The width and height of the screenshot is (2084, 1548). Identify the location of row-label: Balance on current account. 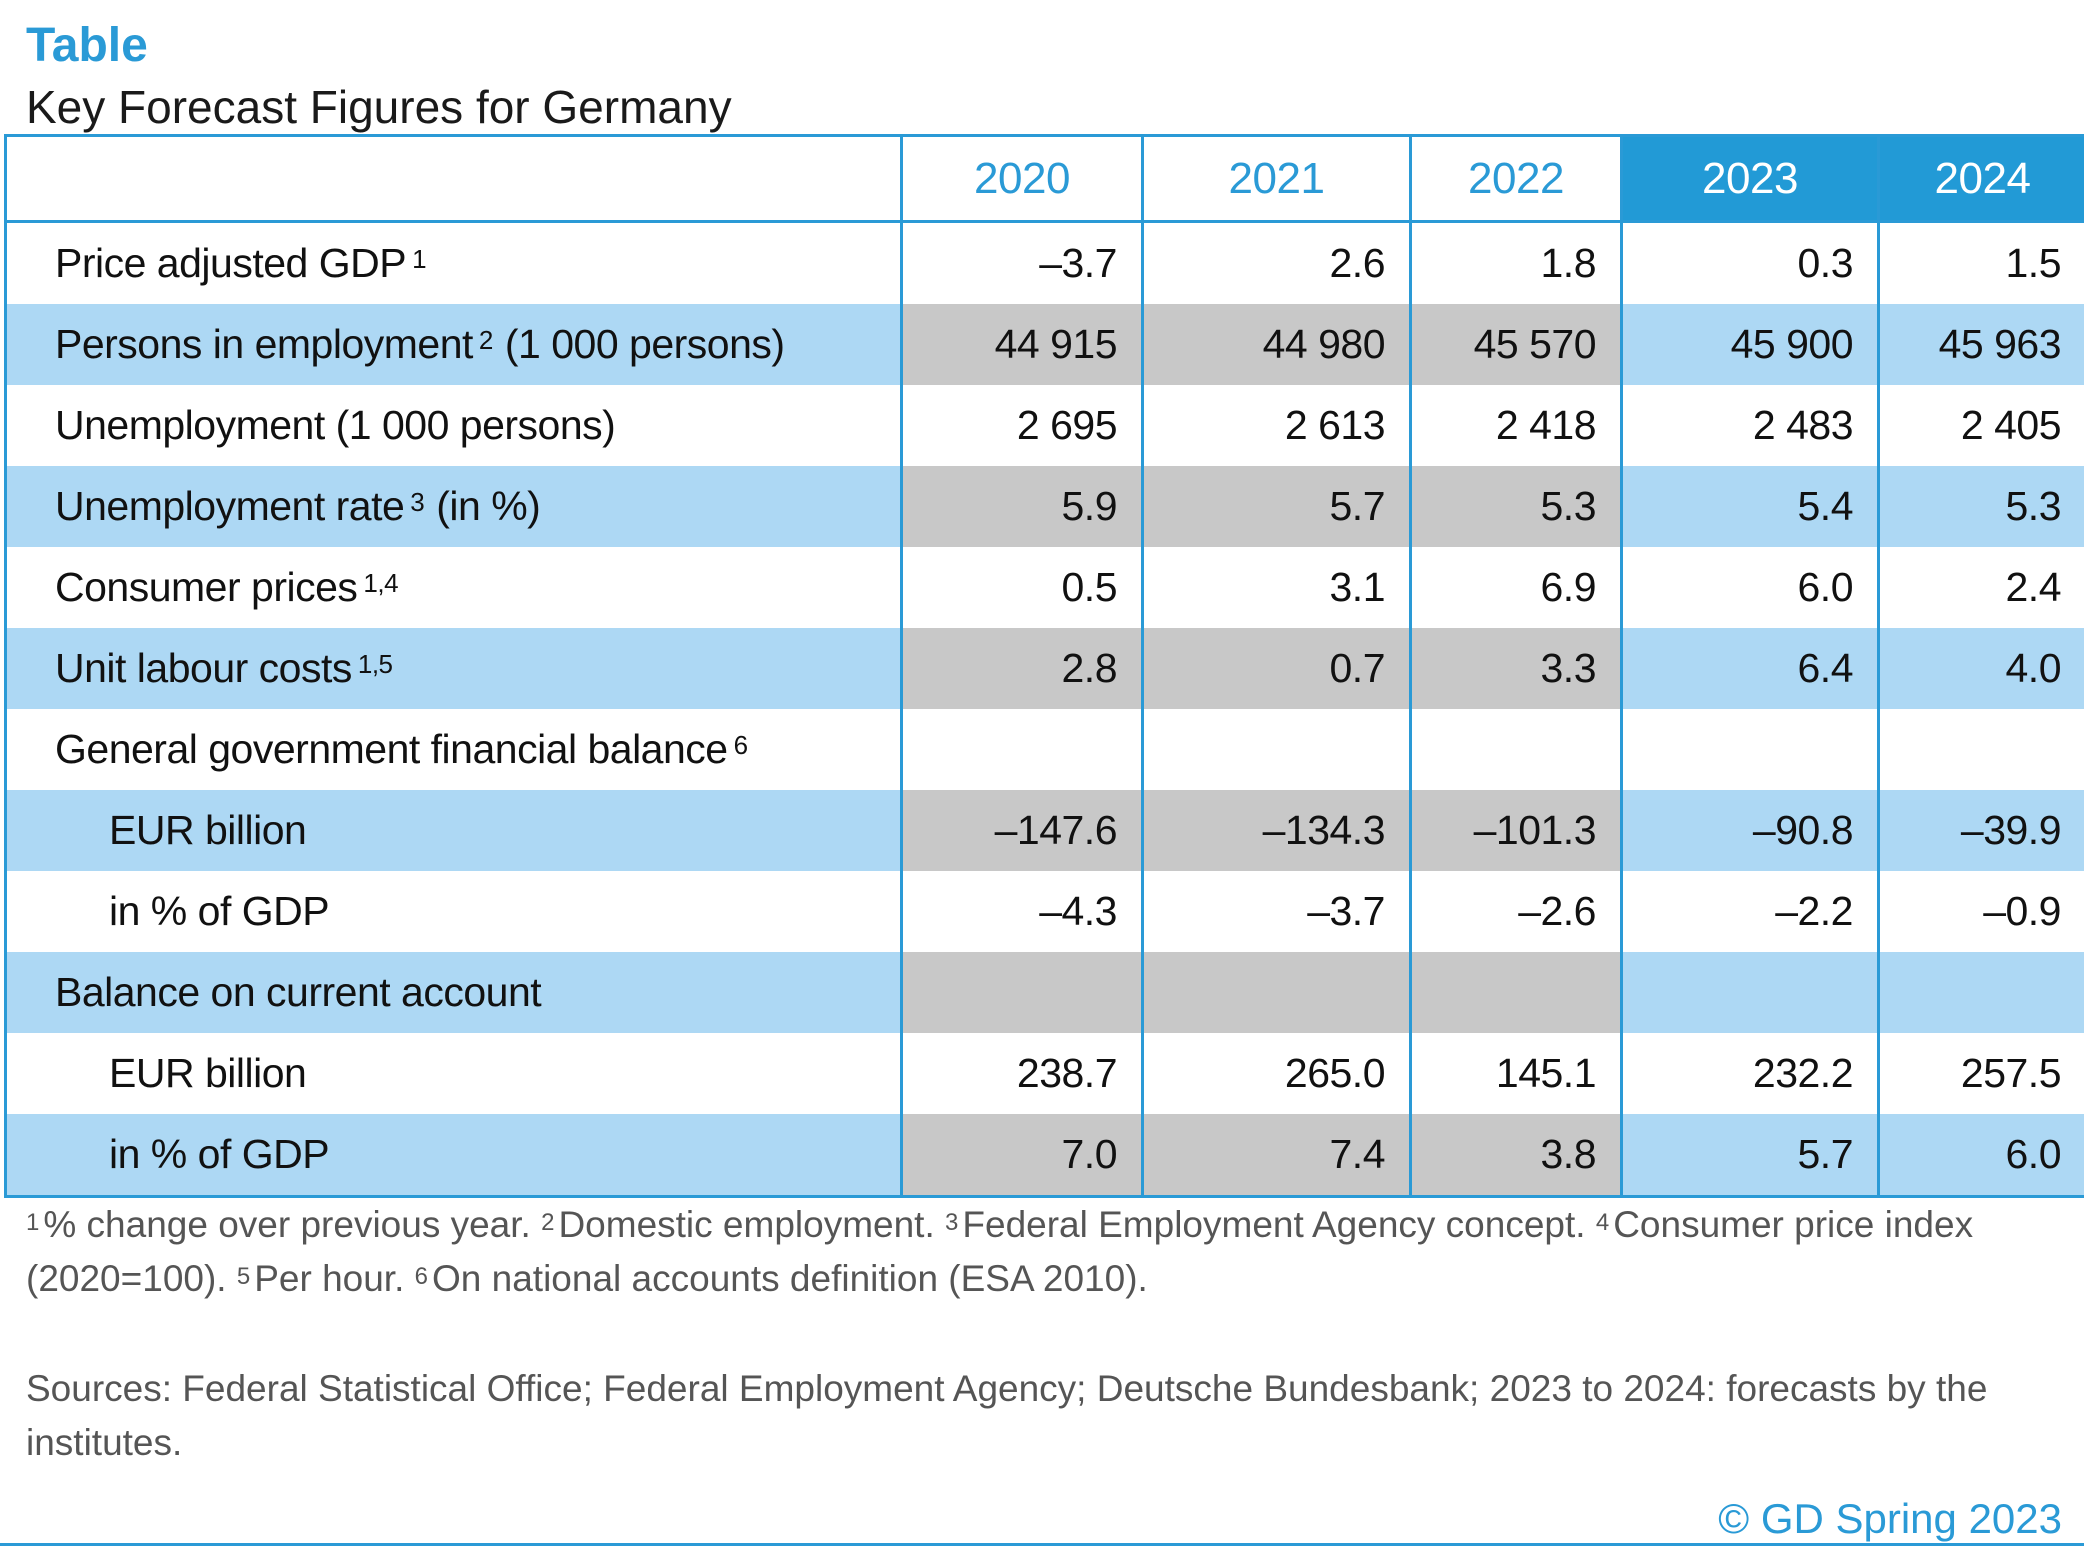
(453, 992).